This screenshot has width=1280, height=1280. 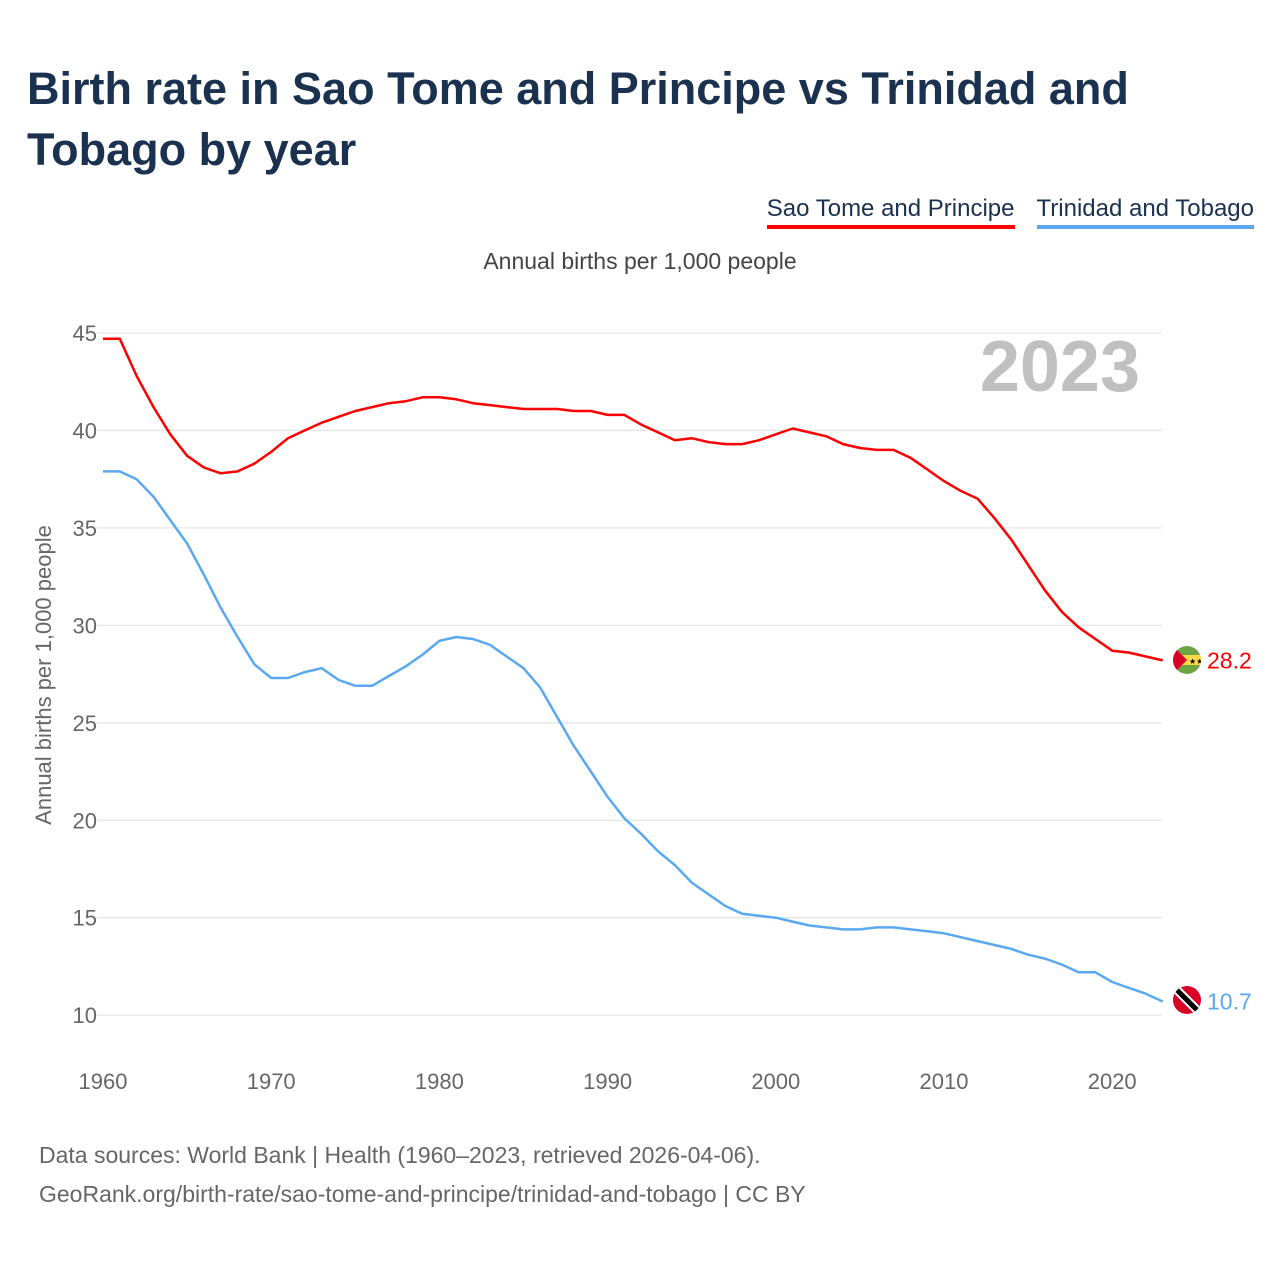 What do you see at coordinates (1229, 1002) in the screenshot?
I see `end-value-label: 10.7` at bounding box center [1229, 1002].